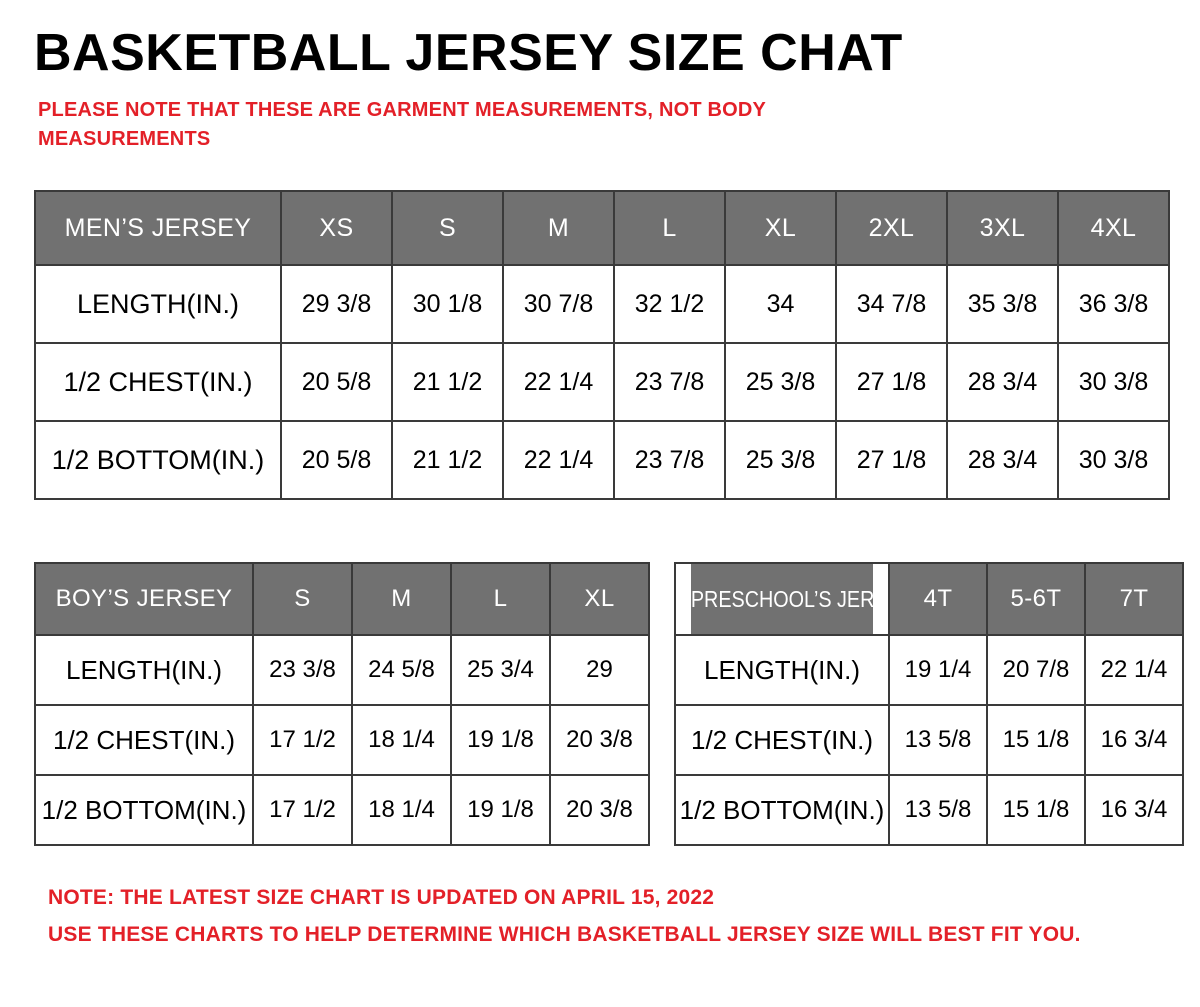 The image size is (1200, 1007). Describe the element at coordinates (1134, 599) in the screenshot. I see `preschool-size-header-7t: 7T` at that location.